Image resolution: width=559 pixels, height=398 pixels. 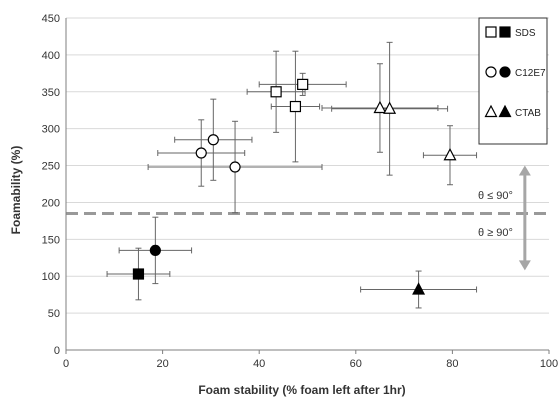 I want to click on legend-c12e7-filled-marker, so click(x=505, y=72).